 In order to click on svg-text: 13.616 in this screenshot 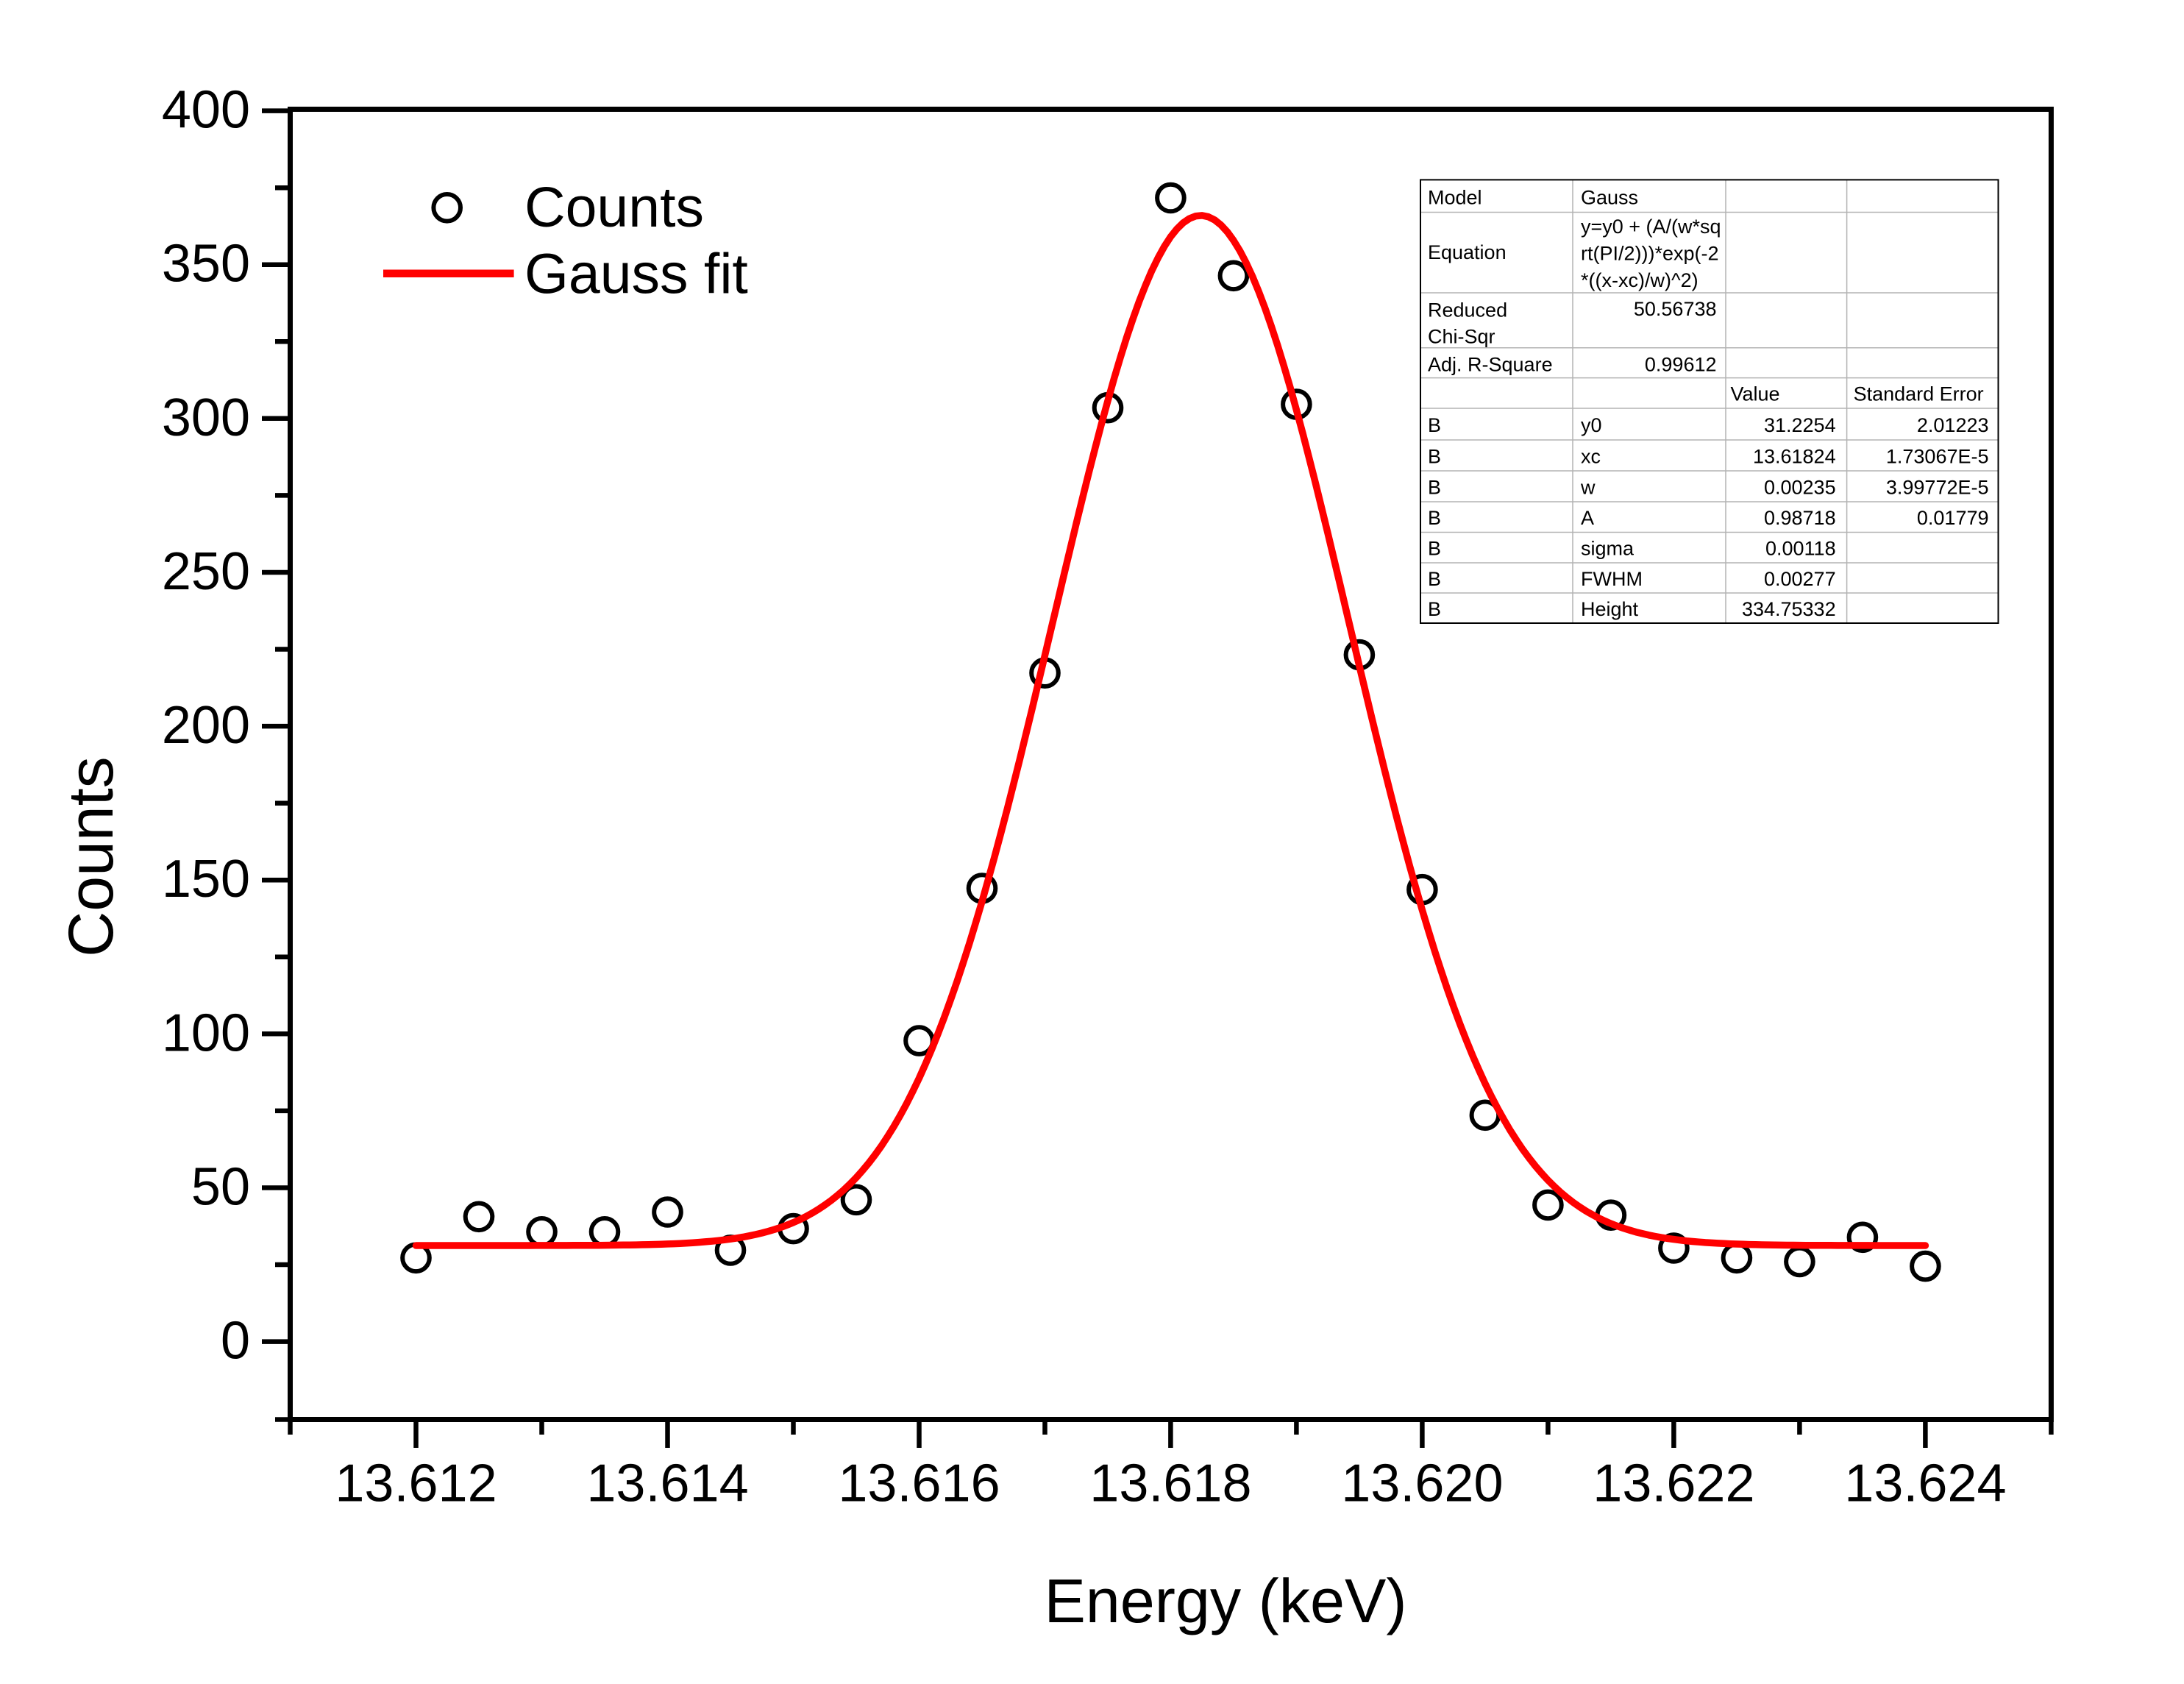, I will do `click(919, 1483)`.